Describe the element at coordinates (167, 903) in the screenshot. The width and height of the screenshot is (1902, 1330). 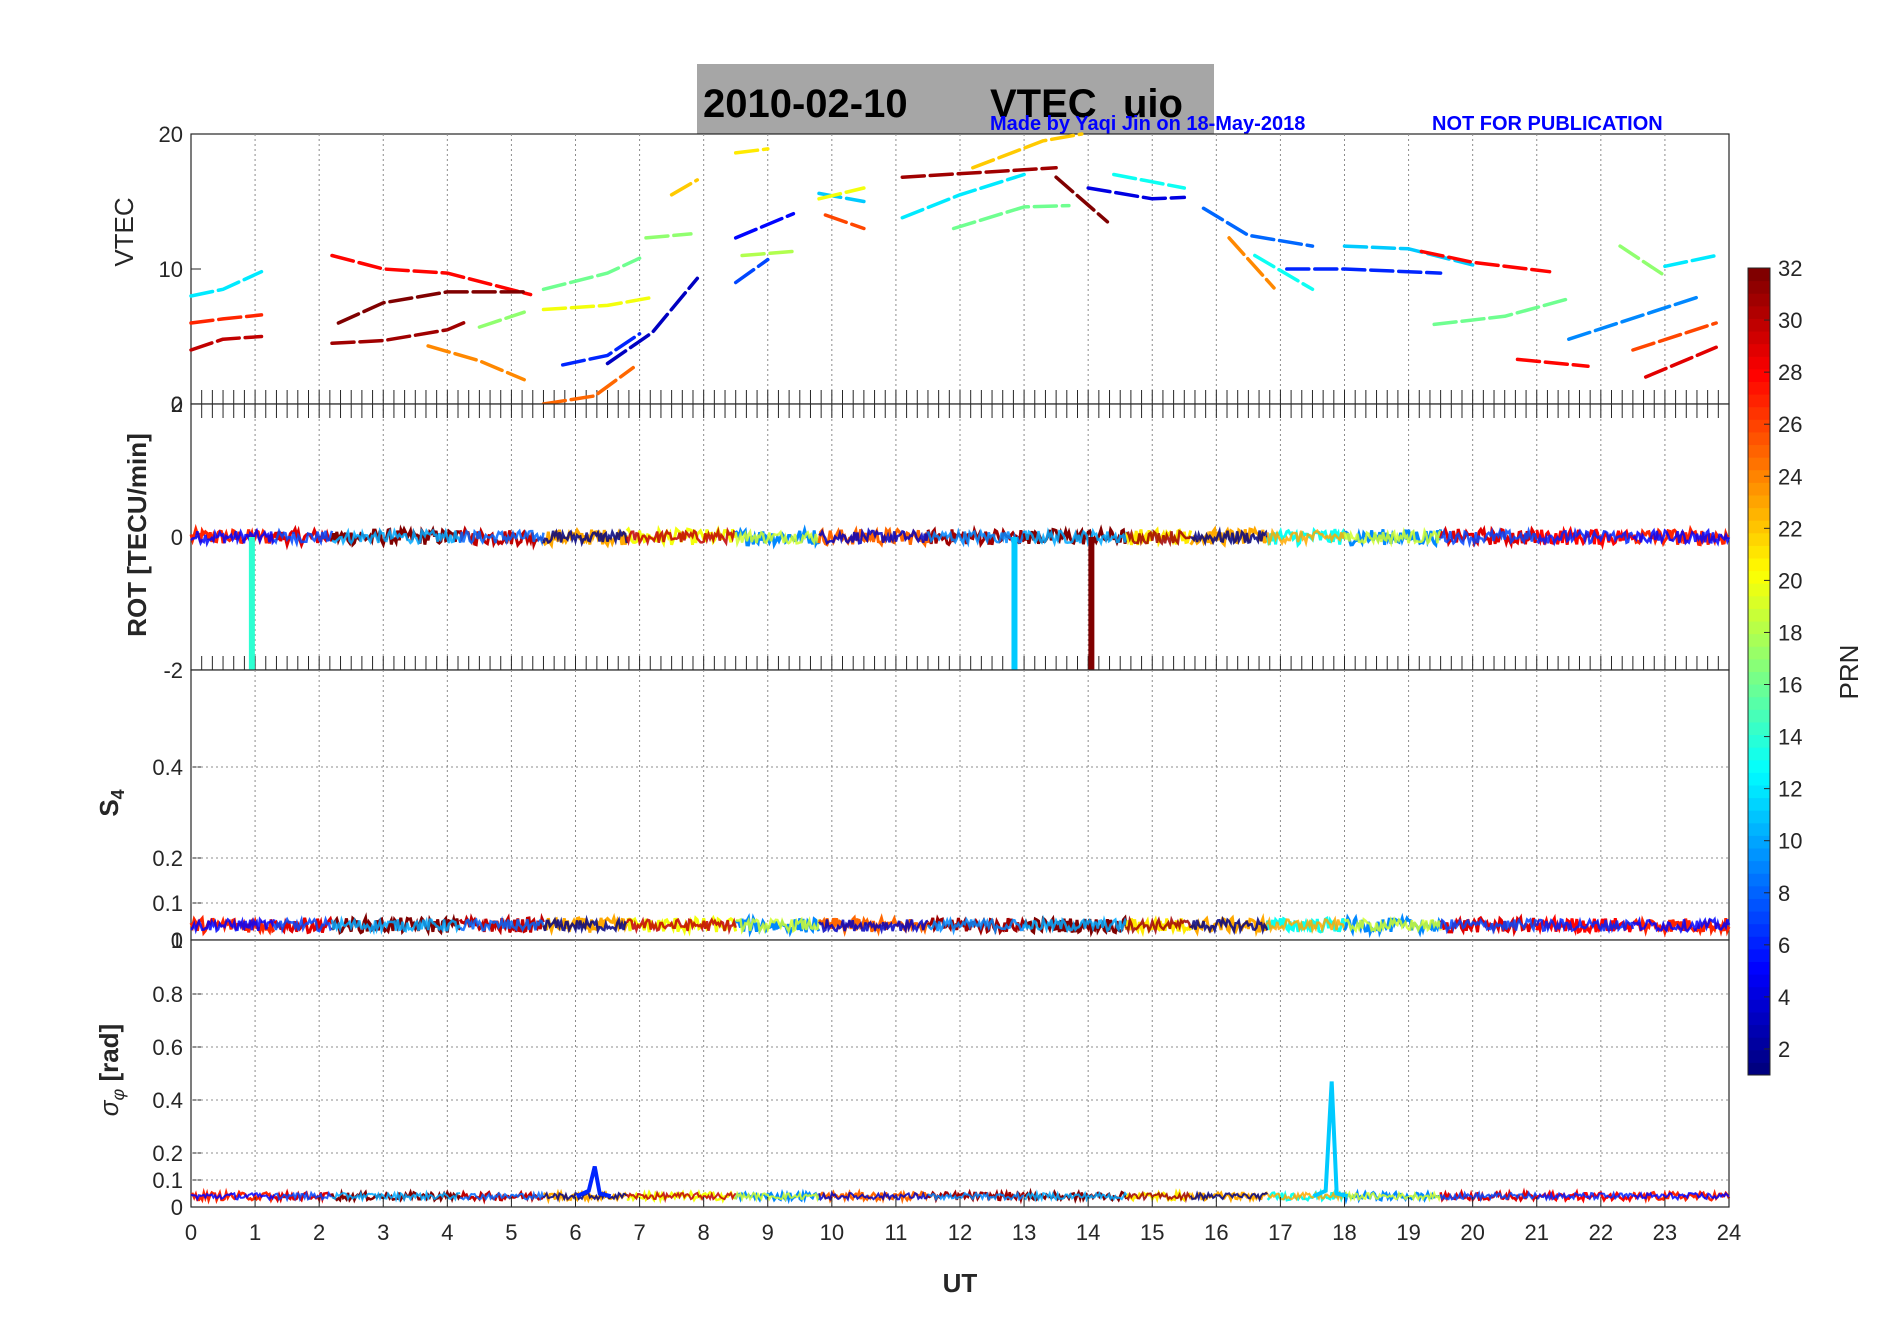
I see `s4-ytick-label: 0.1` at that location.